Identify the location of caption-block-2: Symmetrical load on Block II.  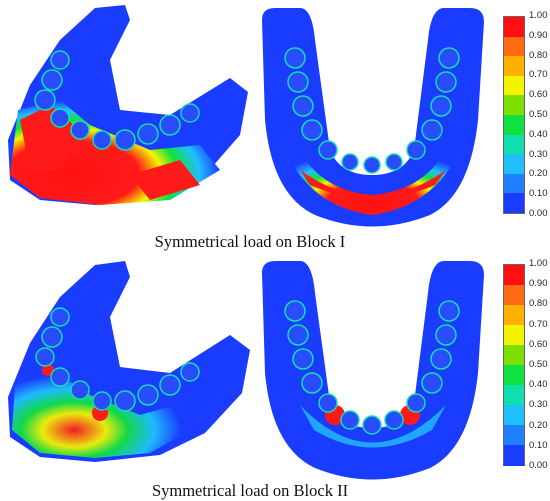
(250, 490).